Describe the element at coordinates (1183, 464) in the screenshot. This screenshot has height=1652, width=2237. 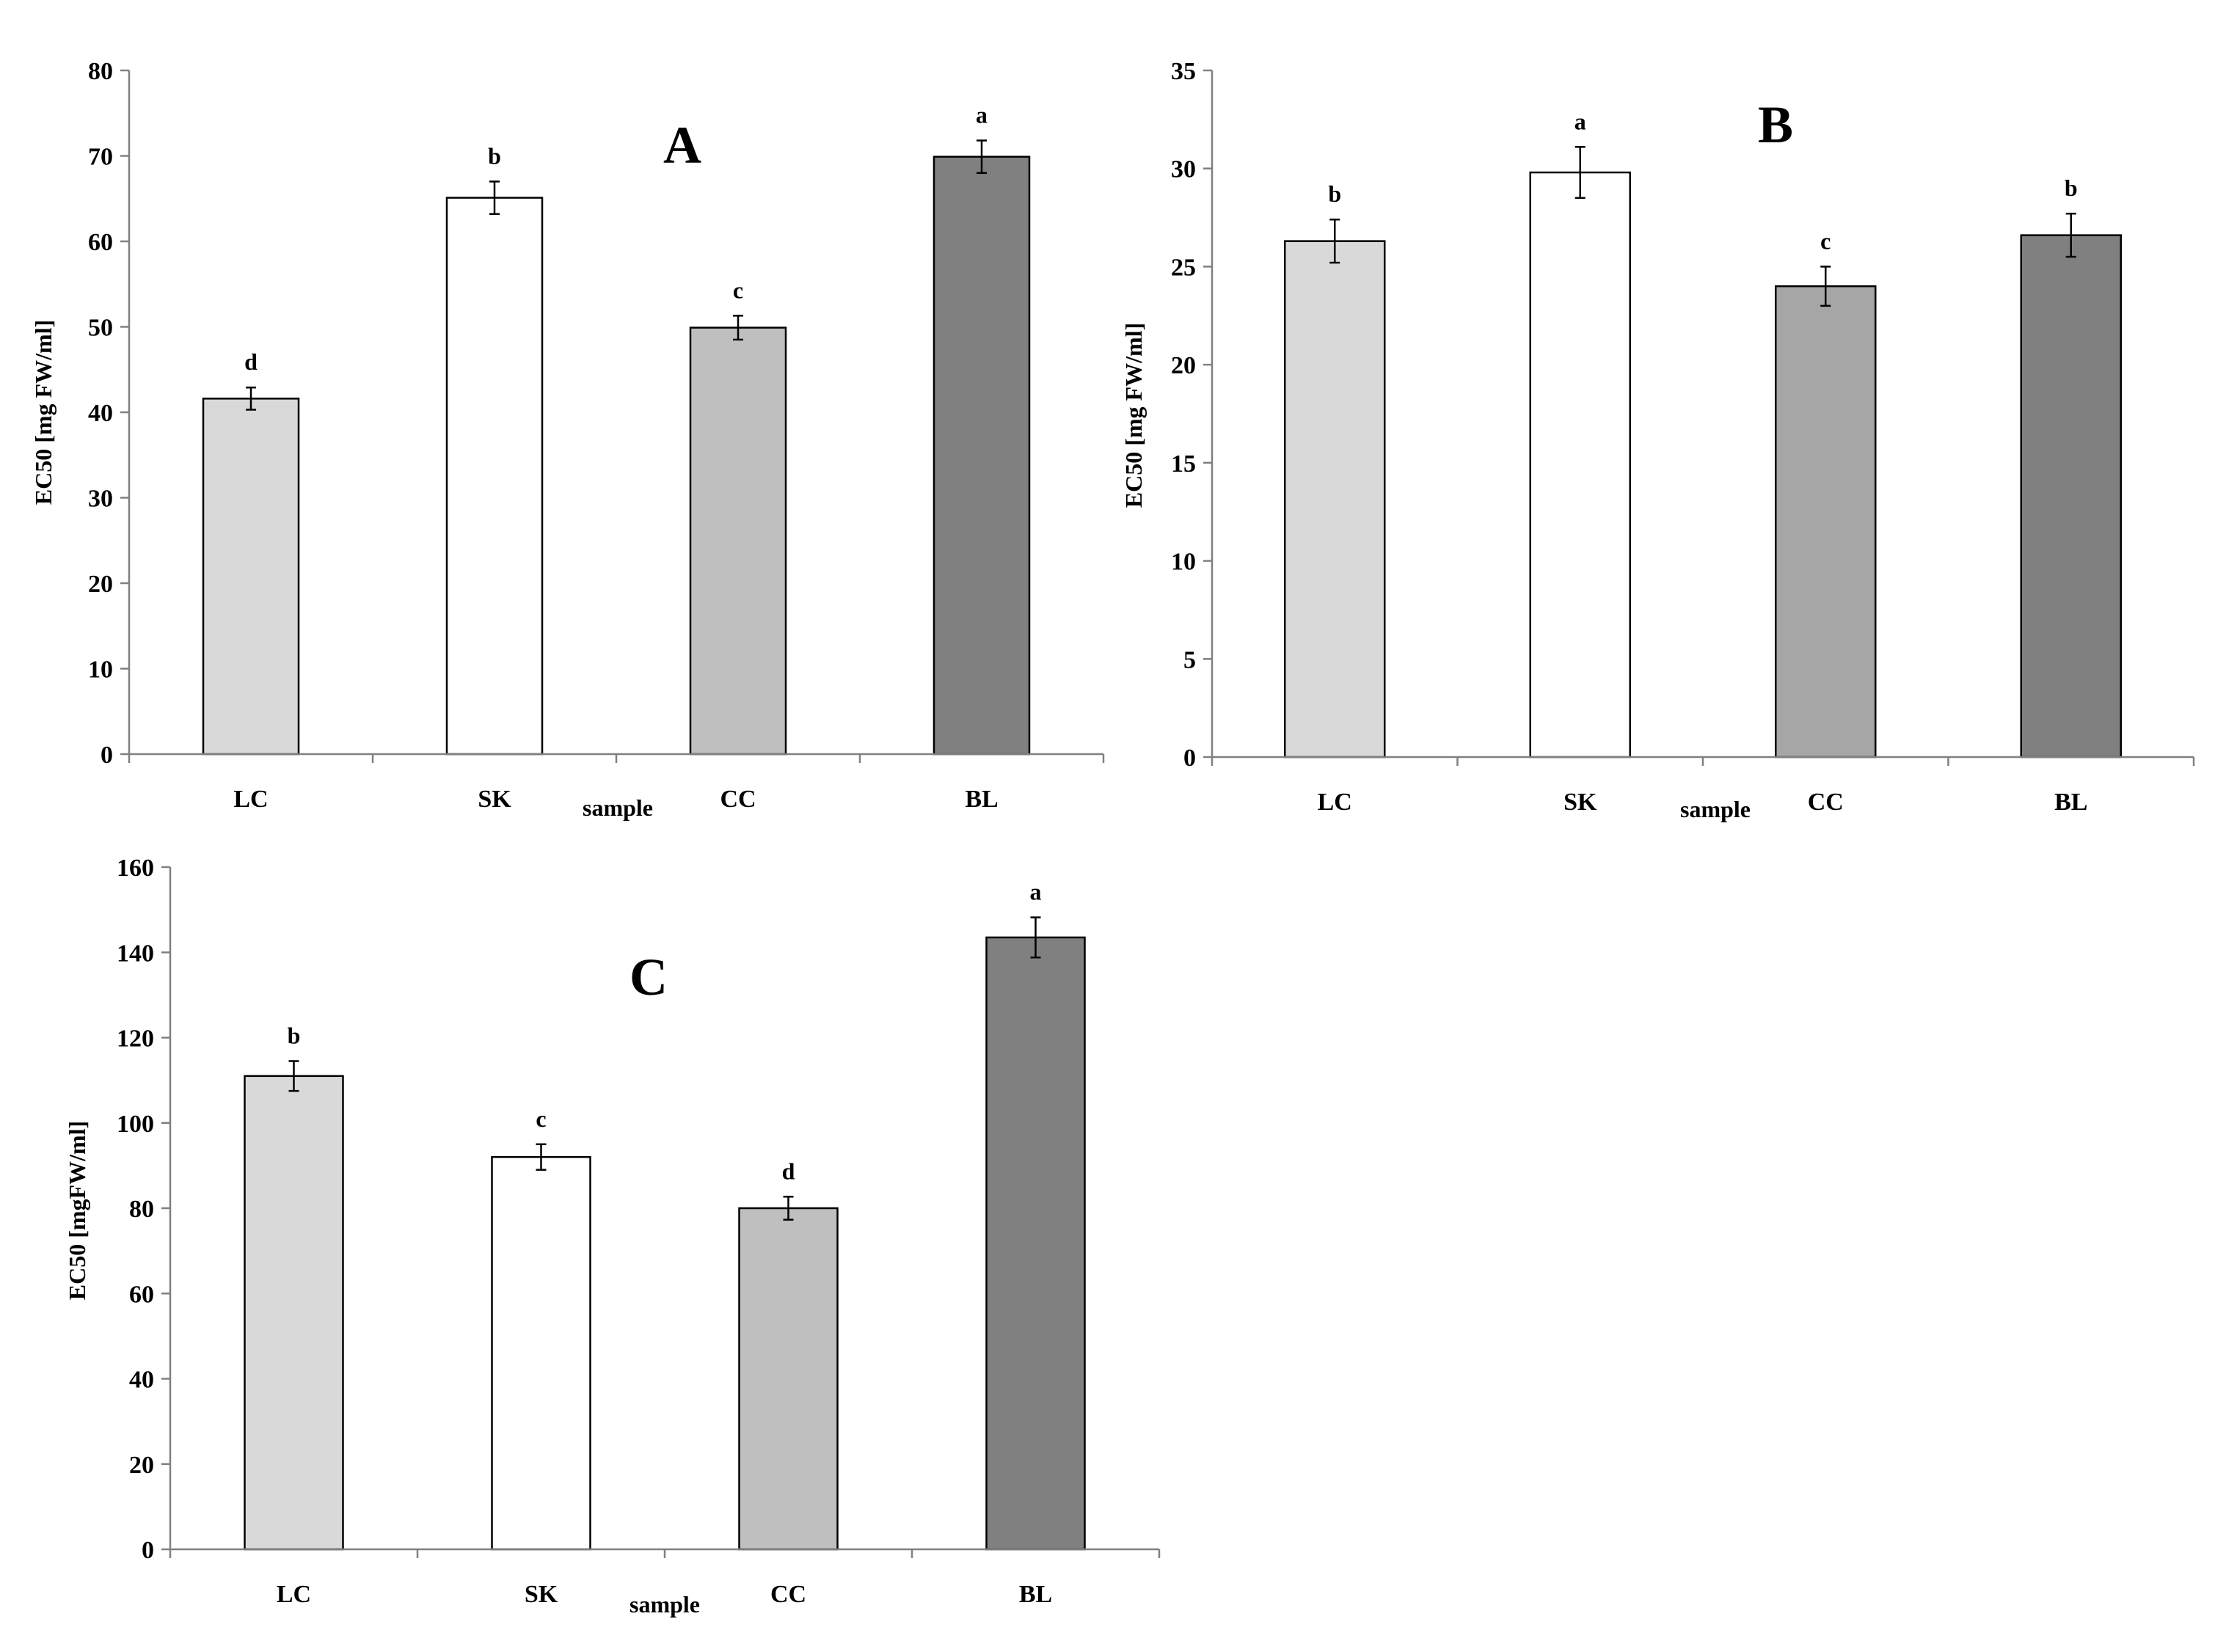
I see `y-tick-label: 15` at that location.